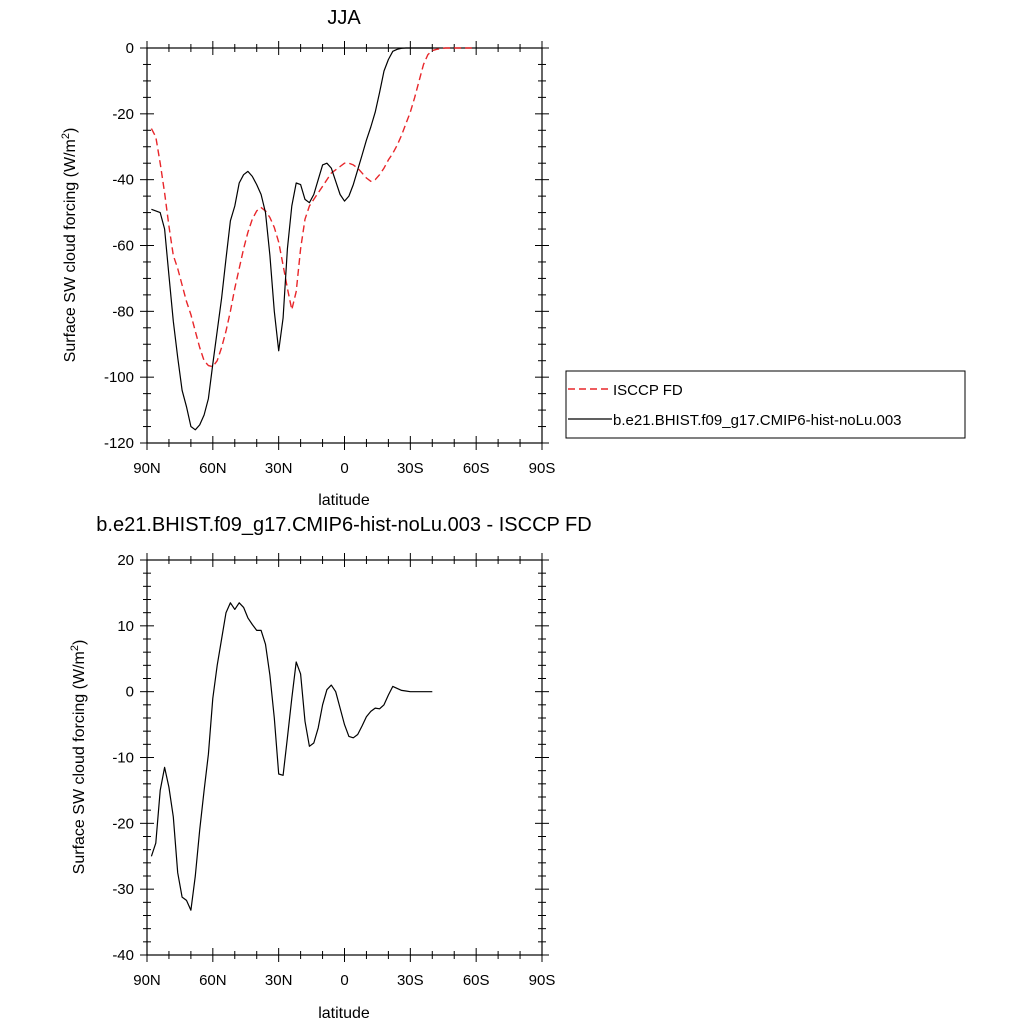 Image resolution: width=1024 pixels, height=1024 pixels. I want to click on panel1-y-tick-label: 0, so click(130, 48).